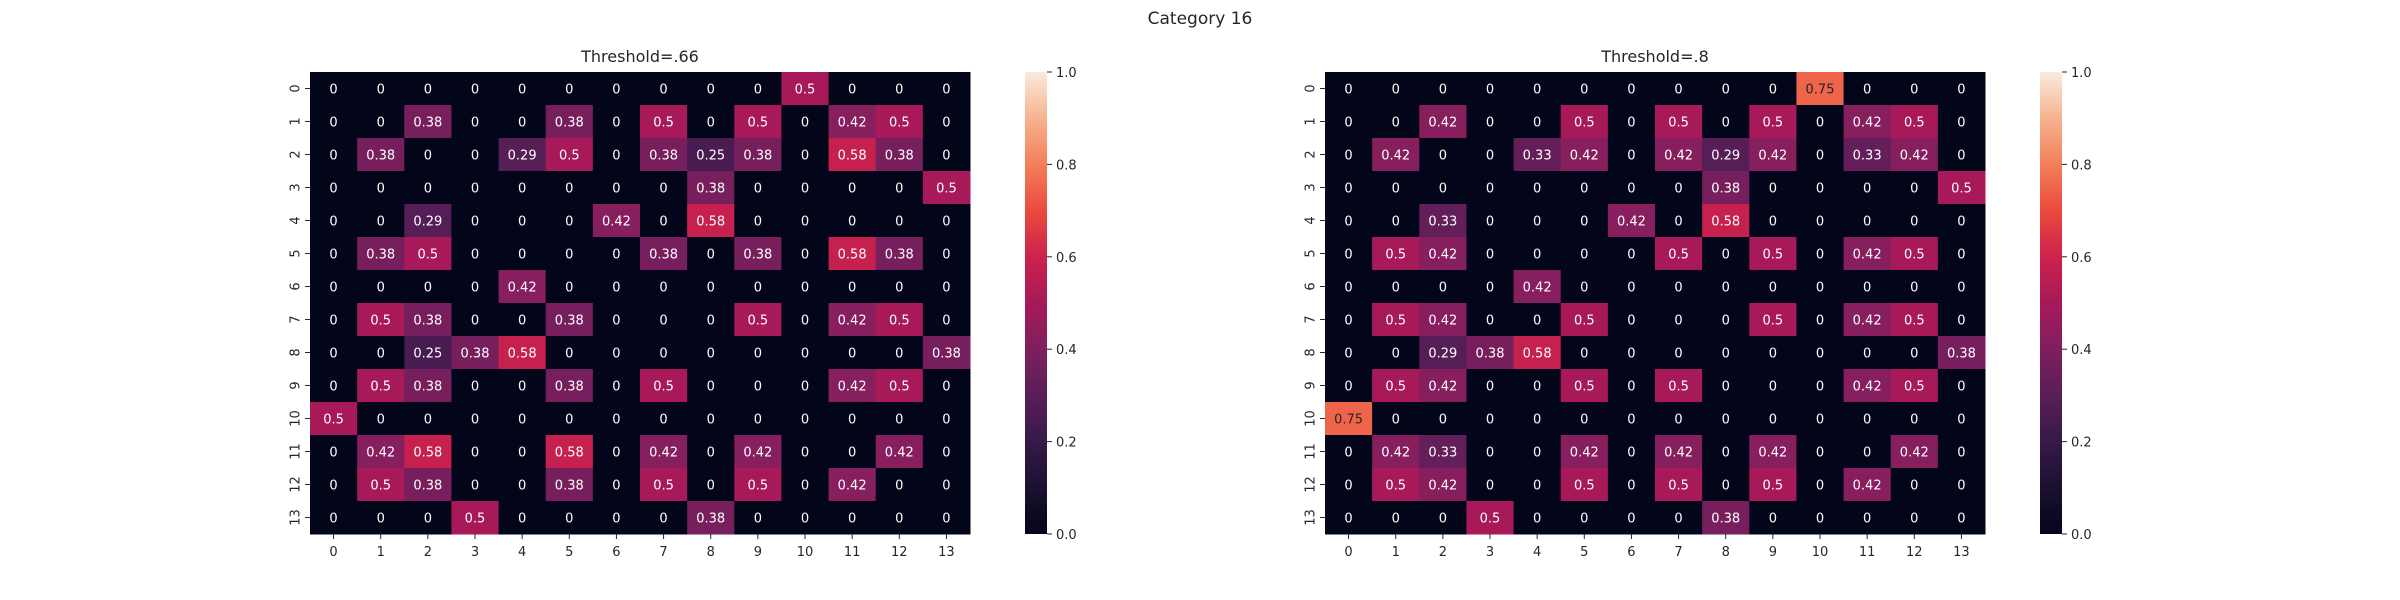  Describe the element at coordinates (296, 187) in the screenshot. I see `chart-1-y-tick-label: 3` at that location.